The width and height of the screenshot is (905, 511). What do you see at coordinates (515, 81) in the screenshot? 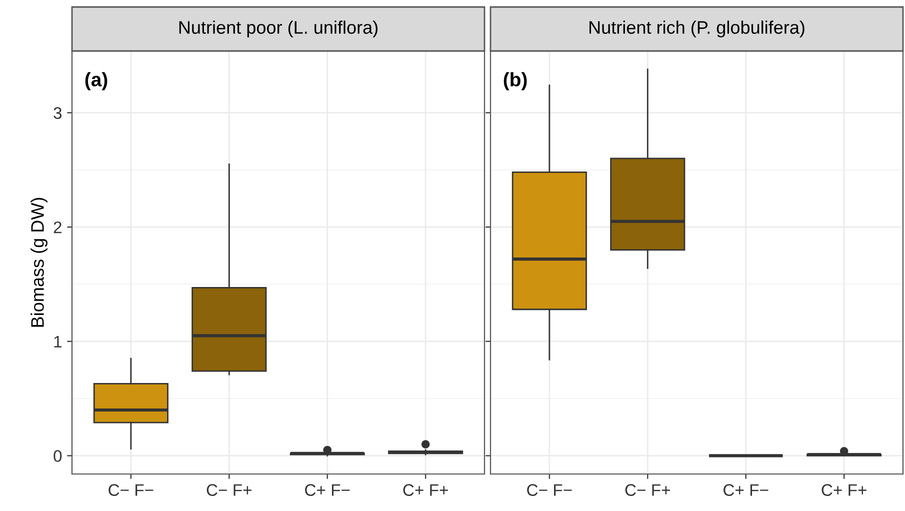
I see `annotation: (b)` at bounding box center [515, 81].